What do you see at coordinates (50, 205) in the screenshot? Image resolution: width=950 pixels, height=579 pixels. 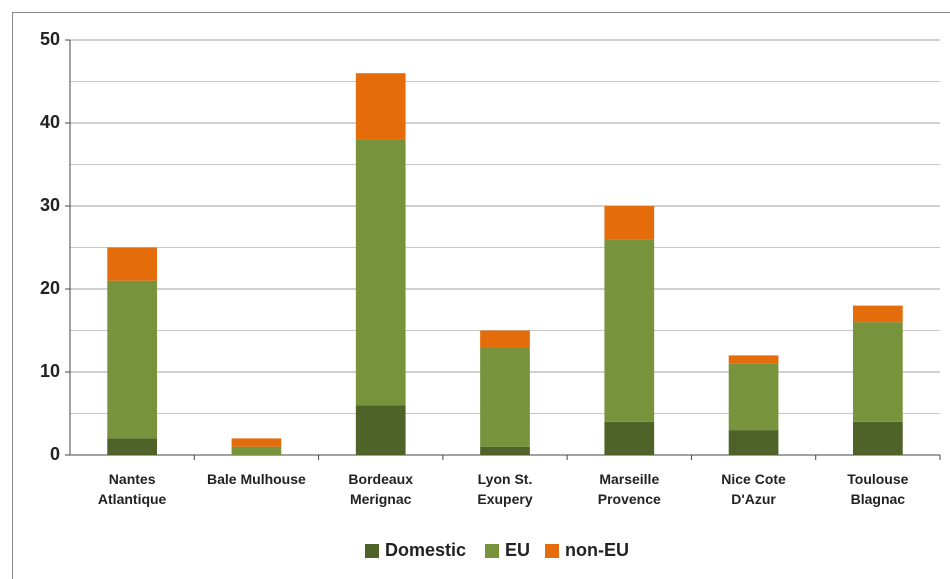 I see `y-tick-label: 30` at bounding box center [50, 205].